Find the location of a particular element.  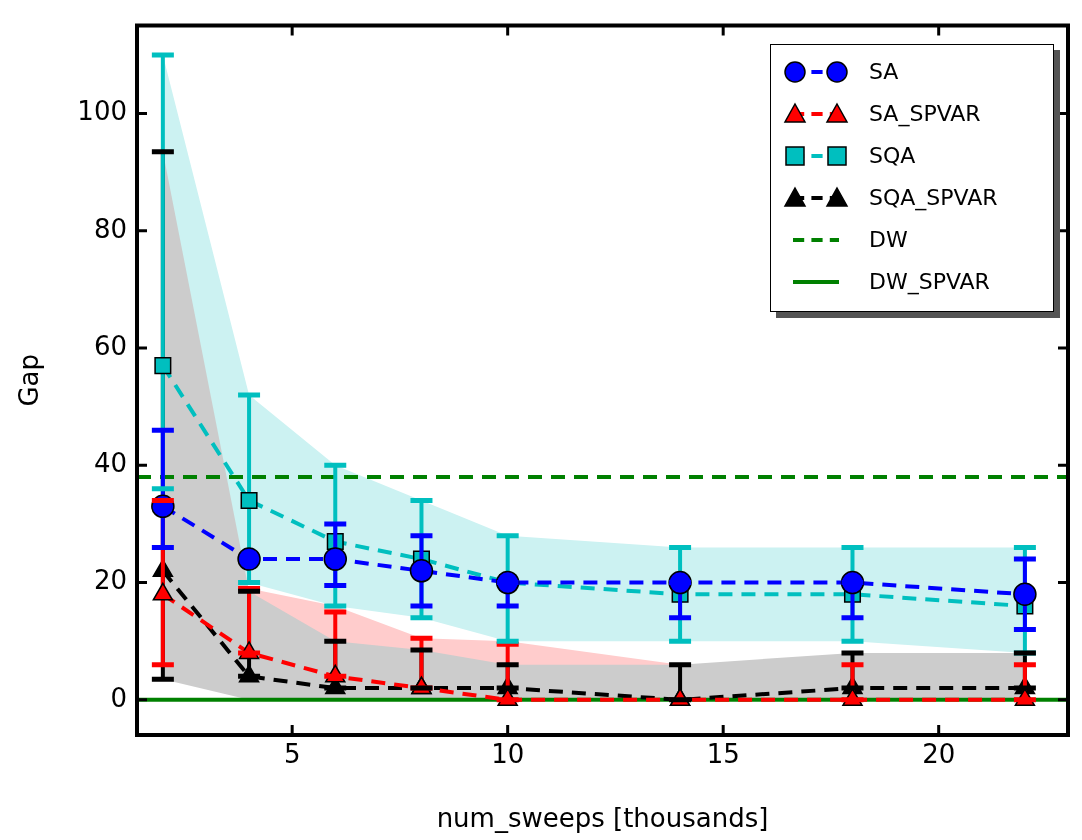

x-tick-label: 5 is located at coordinates (292, 754).